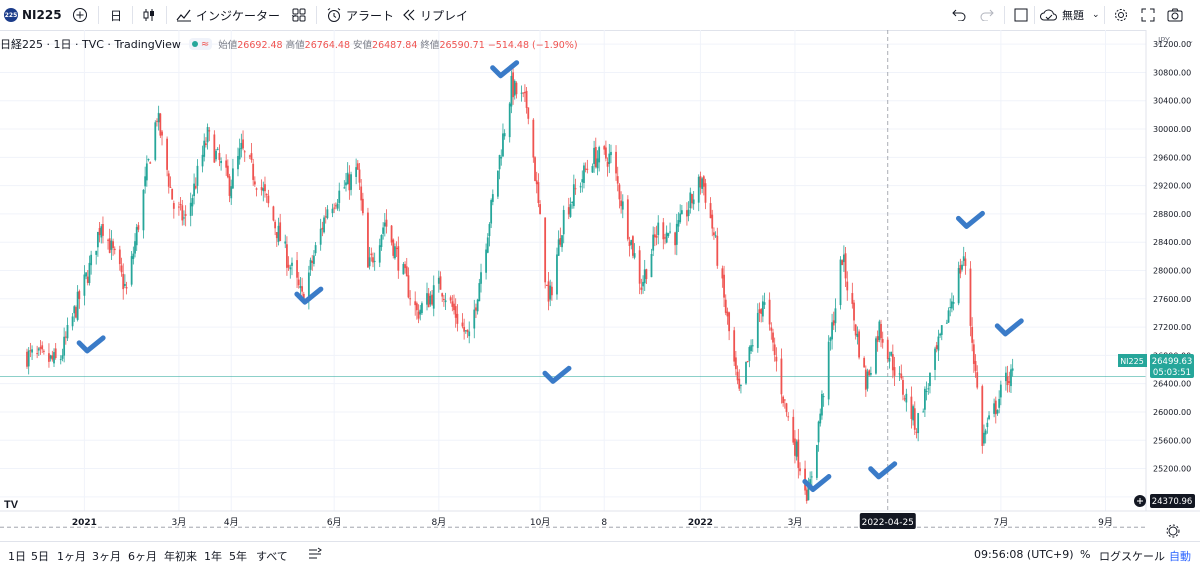 This screenshot has width=1200, height=570. What do you see at coordinates (11, 505) in the screenshot?
I see `tradingview-logo: TV` at bounding box center [11, 505].